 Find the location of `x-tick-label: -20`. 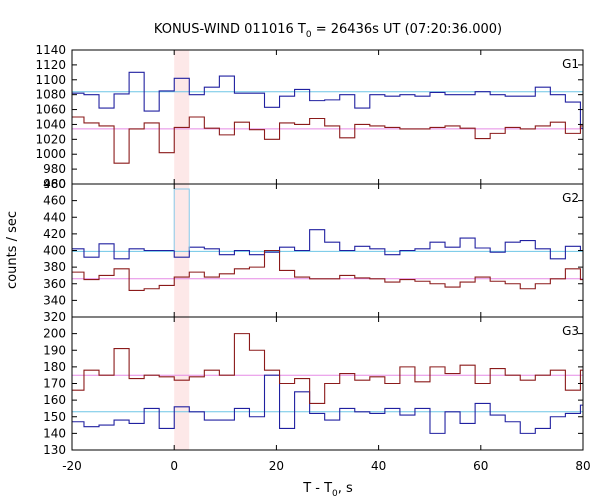

x-tick-label: -20 is located at coordinates (72, 466).